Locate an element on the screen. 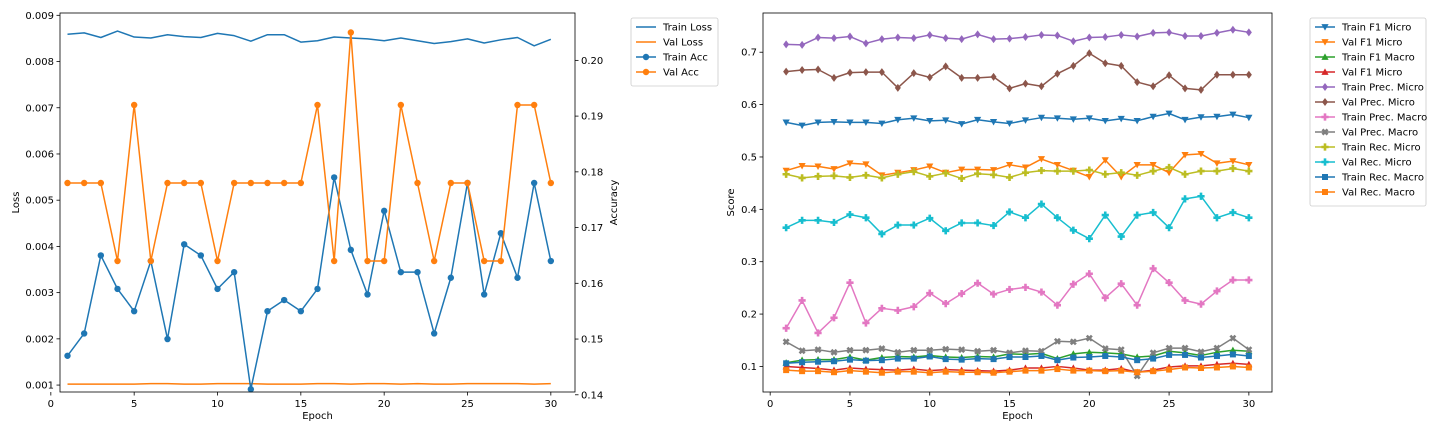  legend-label-train-prec-macro: Train Prec. Macro is located at coordinates (1384, 118).